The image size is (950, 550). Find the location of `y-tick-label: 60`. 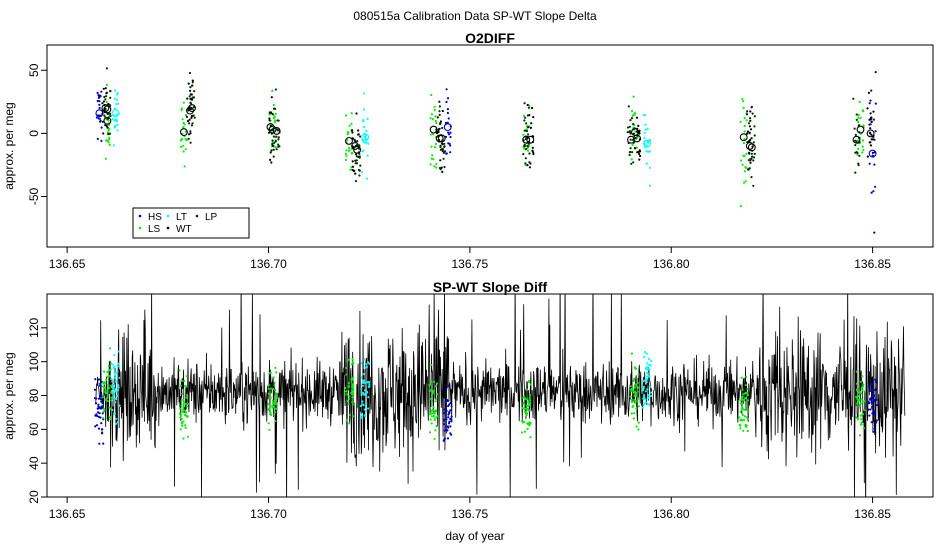

y-tick-label: 60 is located at coordinates (34, 429).